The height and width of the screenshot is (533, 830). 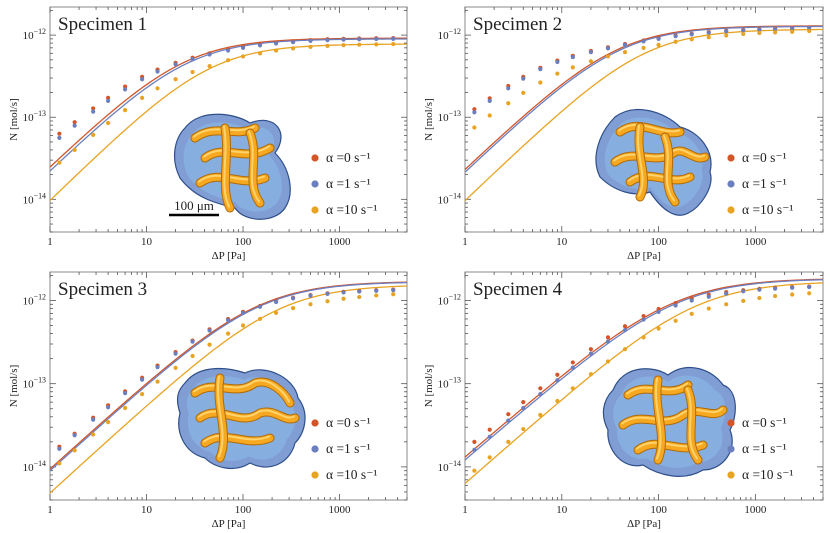 I want to click on x-tick-label: 10, so click(x=562, y=510).